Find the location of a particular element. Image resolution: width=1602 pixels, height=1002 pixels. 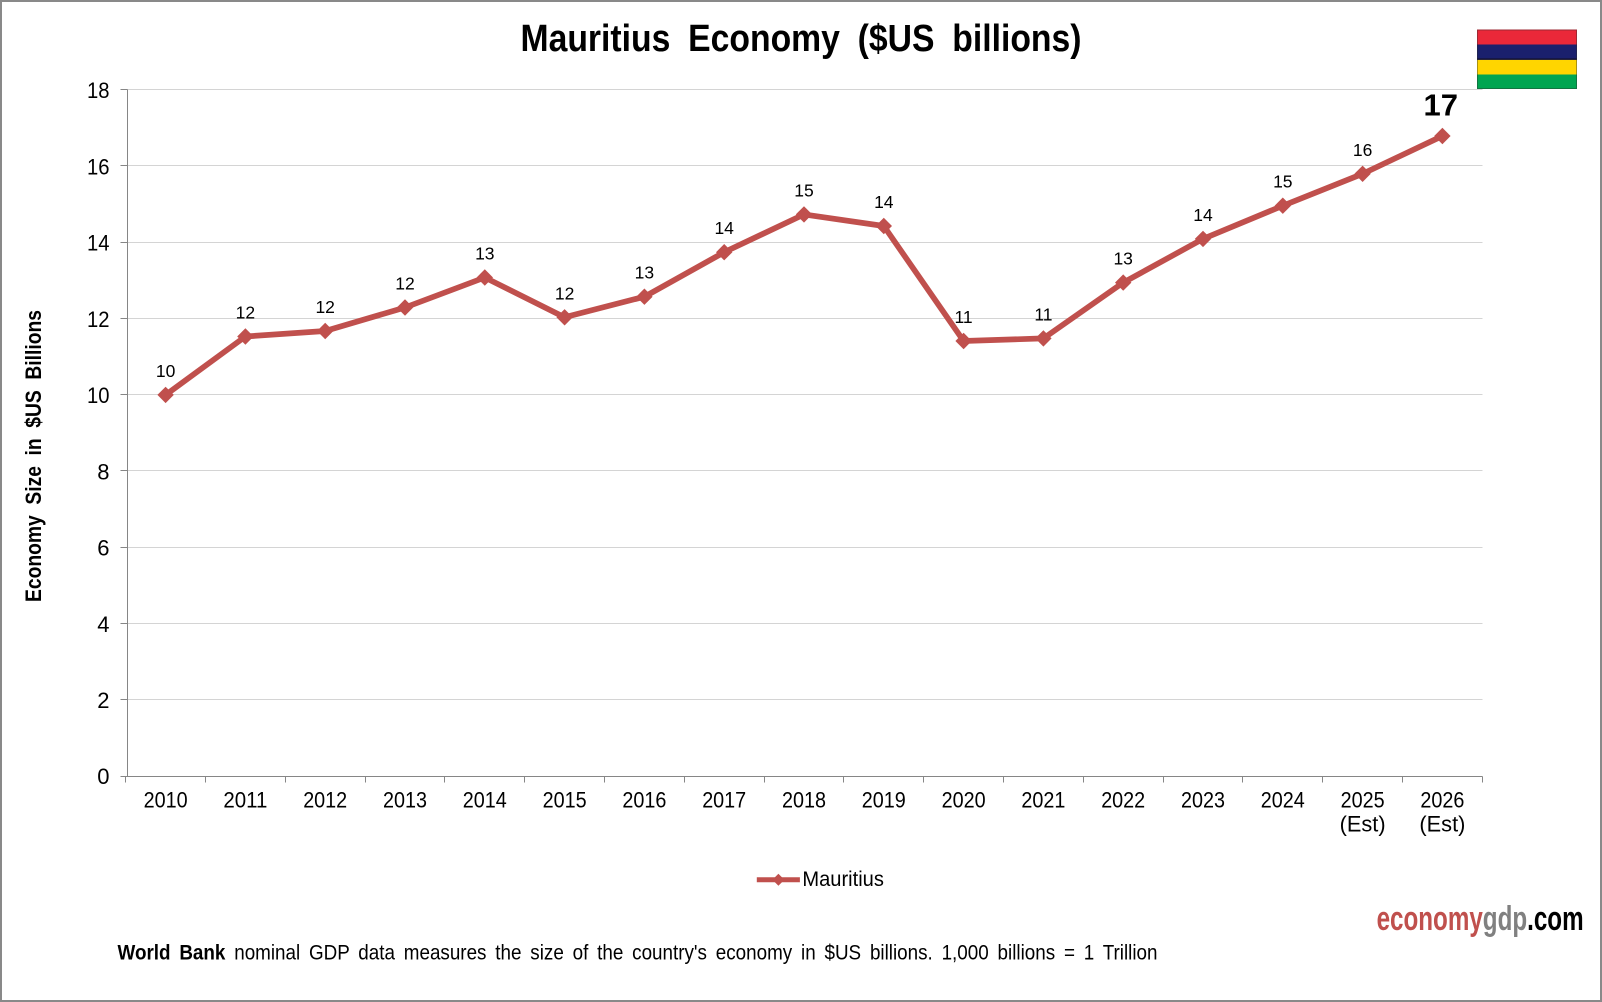

svg-text: 2012 is located at coordinates (325, 800).